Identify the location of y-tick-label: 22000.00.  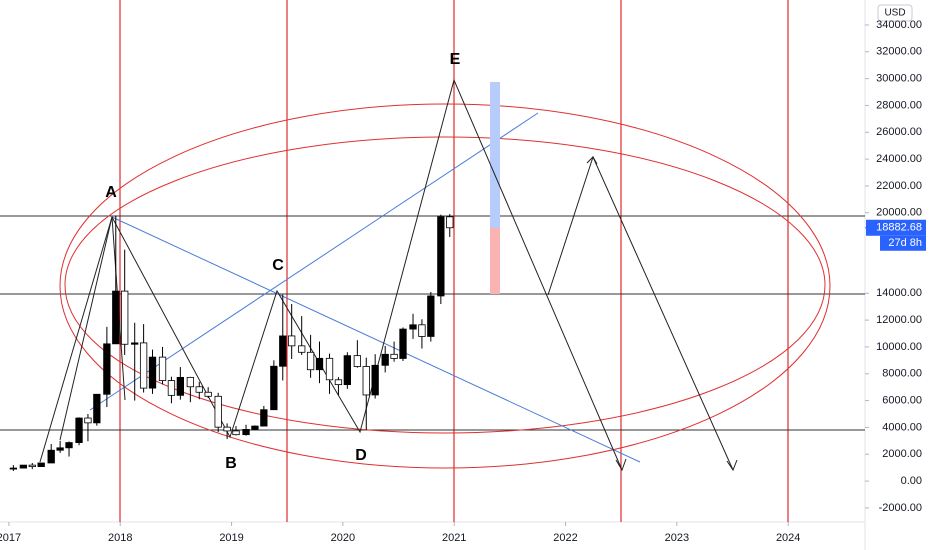
(899, 186).